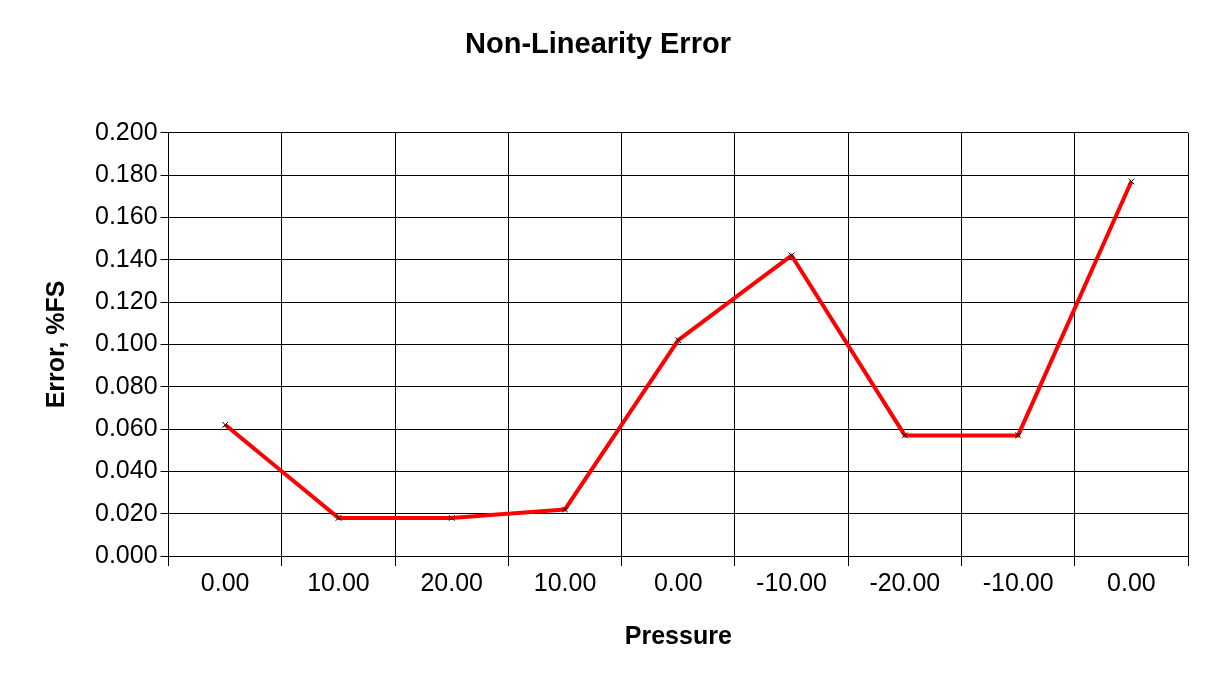 The height and width of the screenshot is (684, 1217). Describe the element at coordinates (905, 581) in the screenshot. I see `x-tick-label: -20.00` at that location.